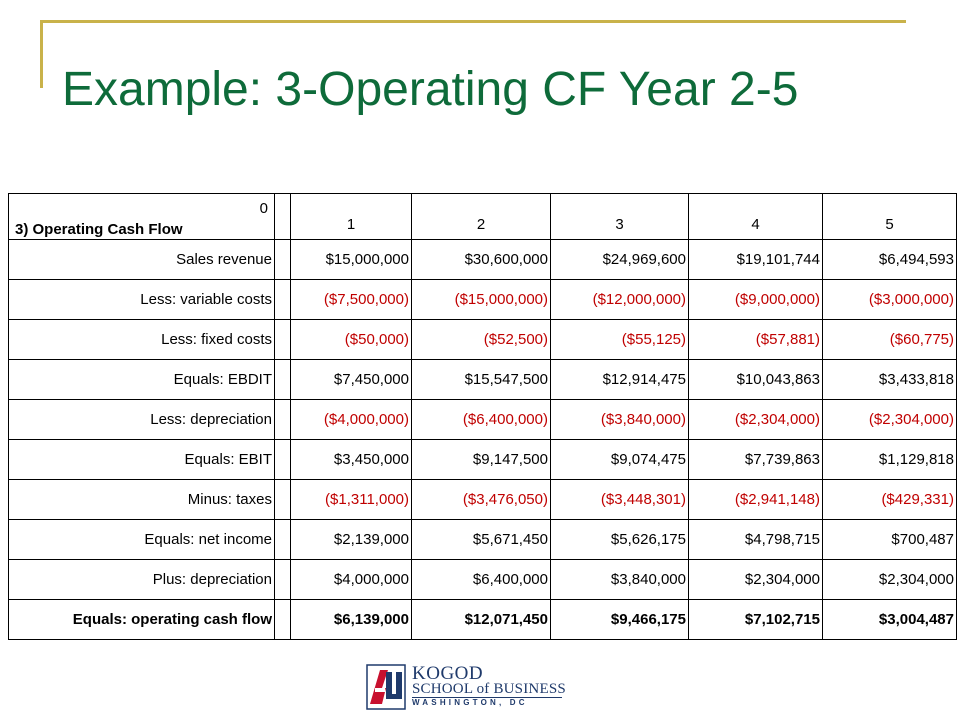 Image resolution: width=960 pixels, height=720 pixels. What do you see at coordinates (889, 619) in the screenshot?
I see `value-cell-year-5: $3,004,487` at bounding box center [889, 619].